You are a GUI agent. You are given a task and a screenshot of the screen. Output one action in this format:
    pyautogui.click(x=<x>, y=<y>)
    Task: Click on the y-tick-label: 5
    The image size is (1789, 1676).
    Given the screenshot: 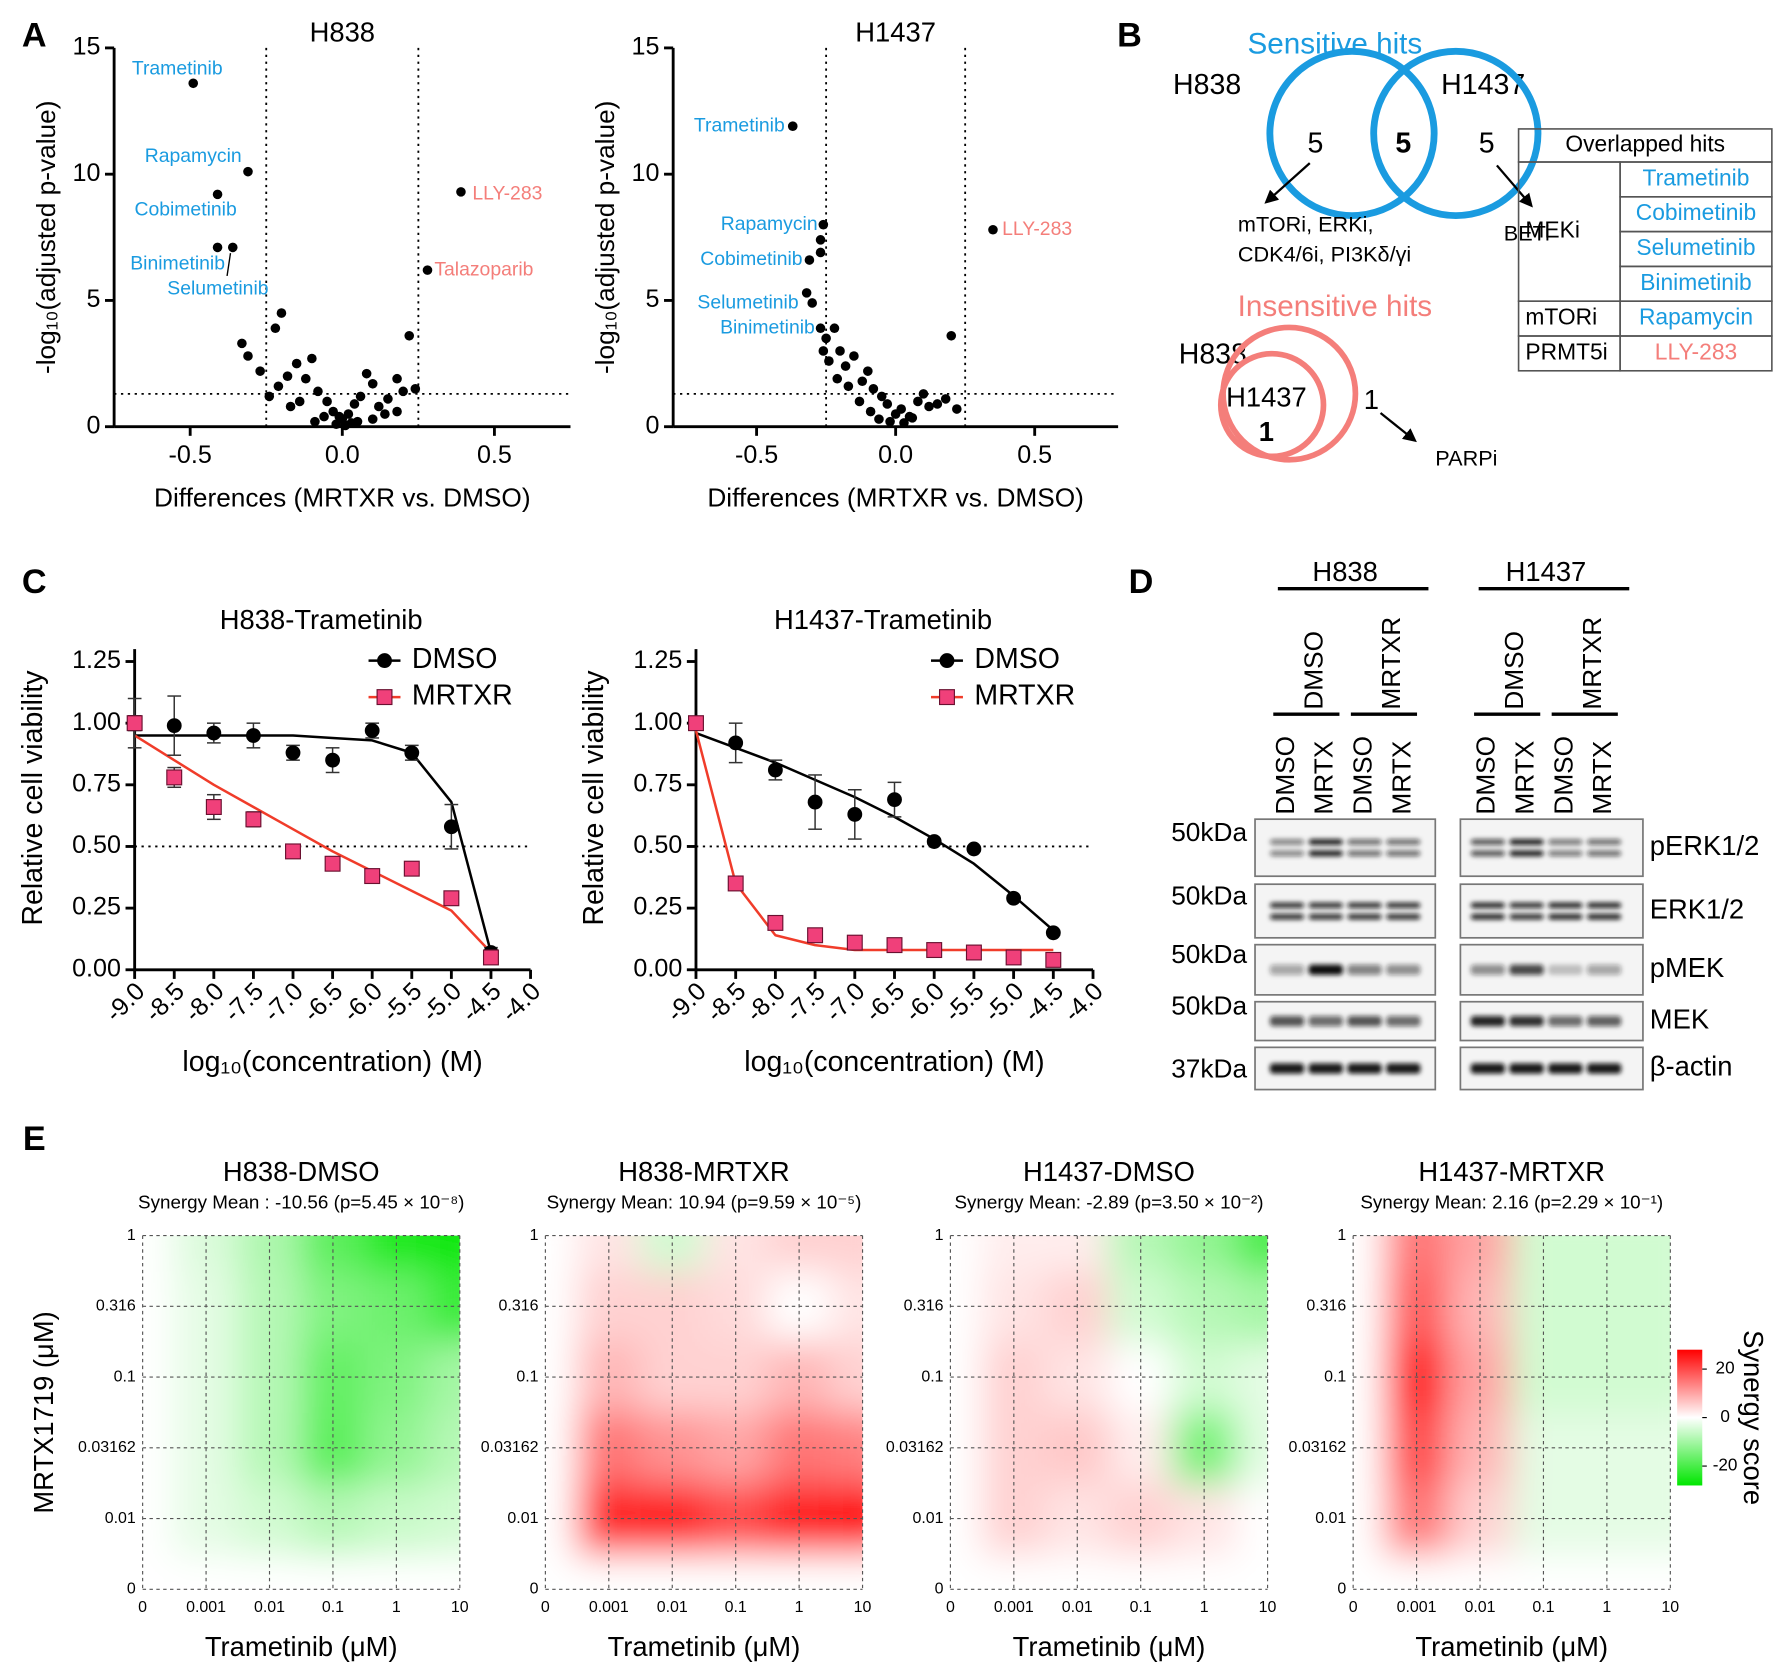 What is the action you would take?
    pyautogui.click(x=93, y=299)
    